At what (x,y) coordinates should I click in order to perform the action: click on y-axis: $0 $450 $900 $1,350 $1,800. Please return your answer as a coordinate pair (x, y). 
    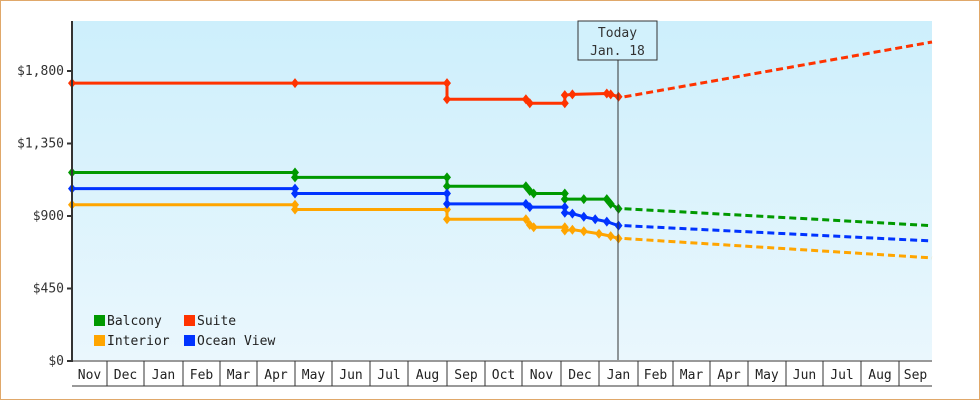
    Looking at the image, I should click on (44, 216).